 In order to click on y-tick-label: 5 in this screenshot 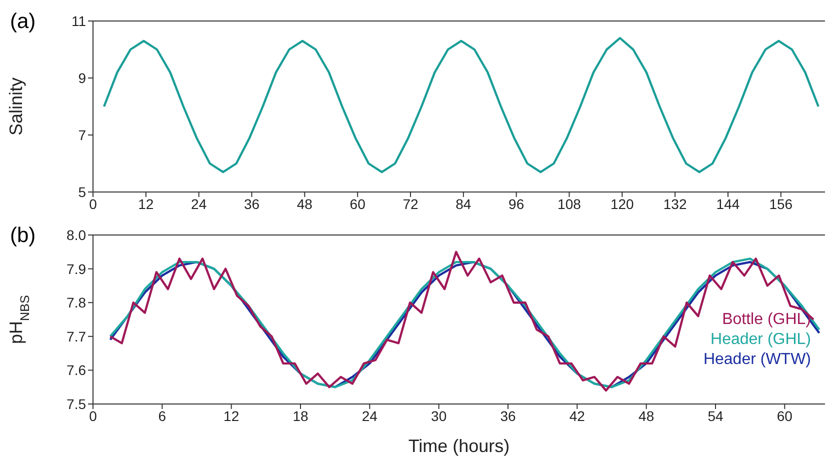, I will do `click(82, 192)`.